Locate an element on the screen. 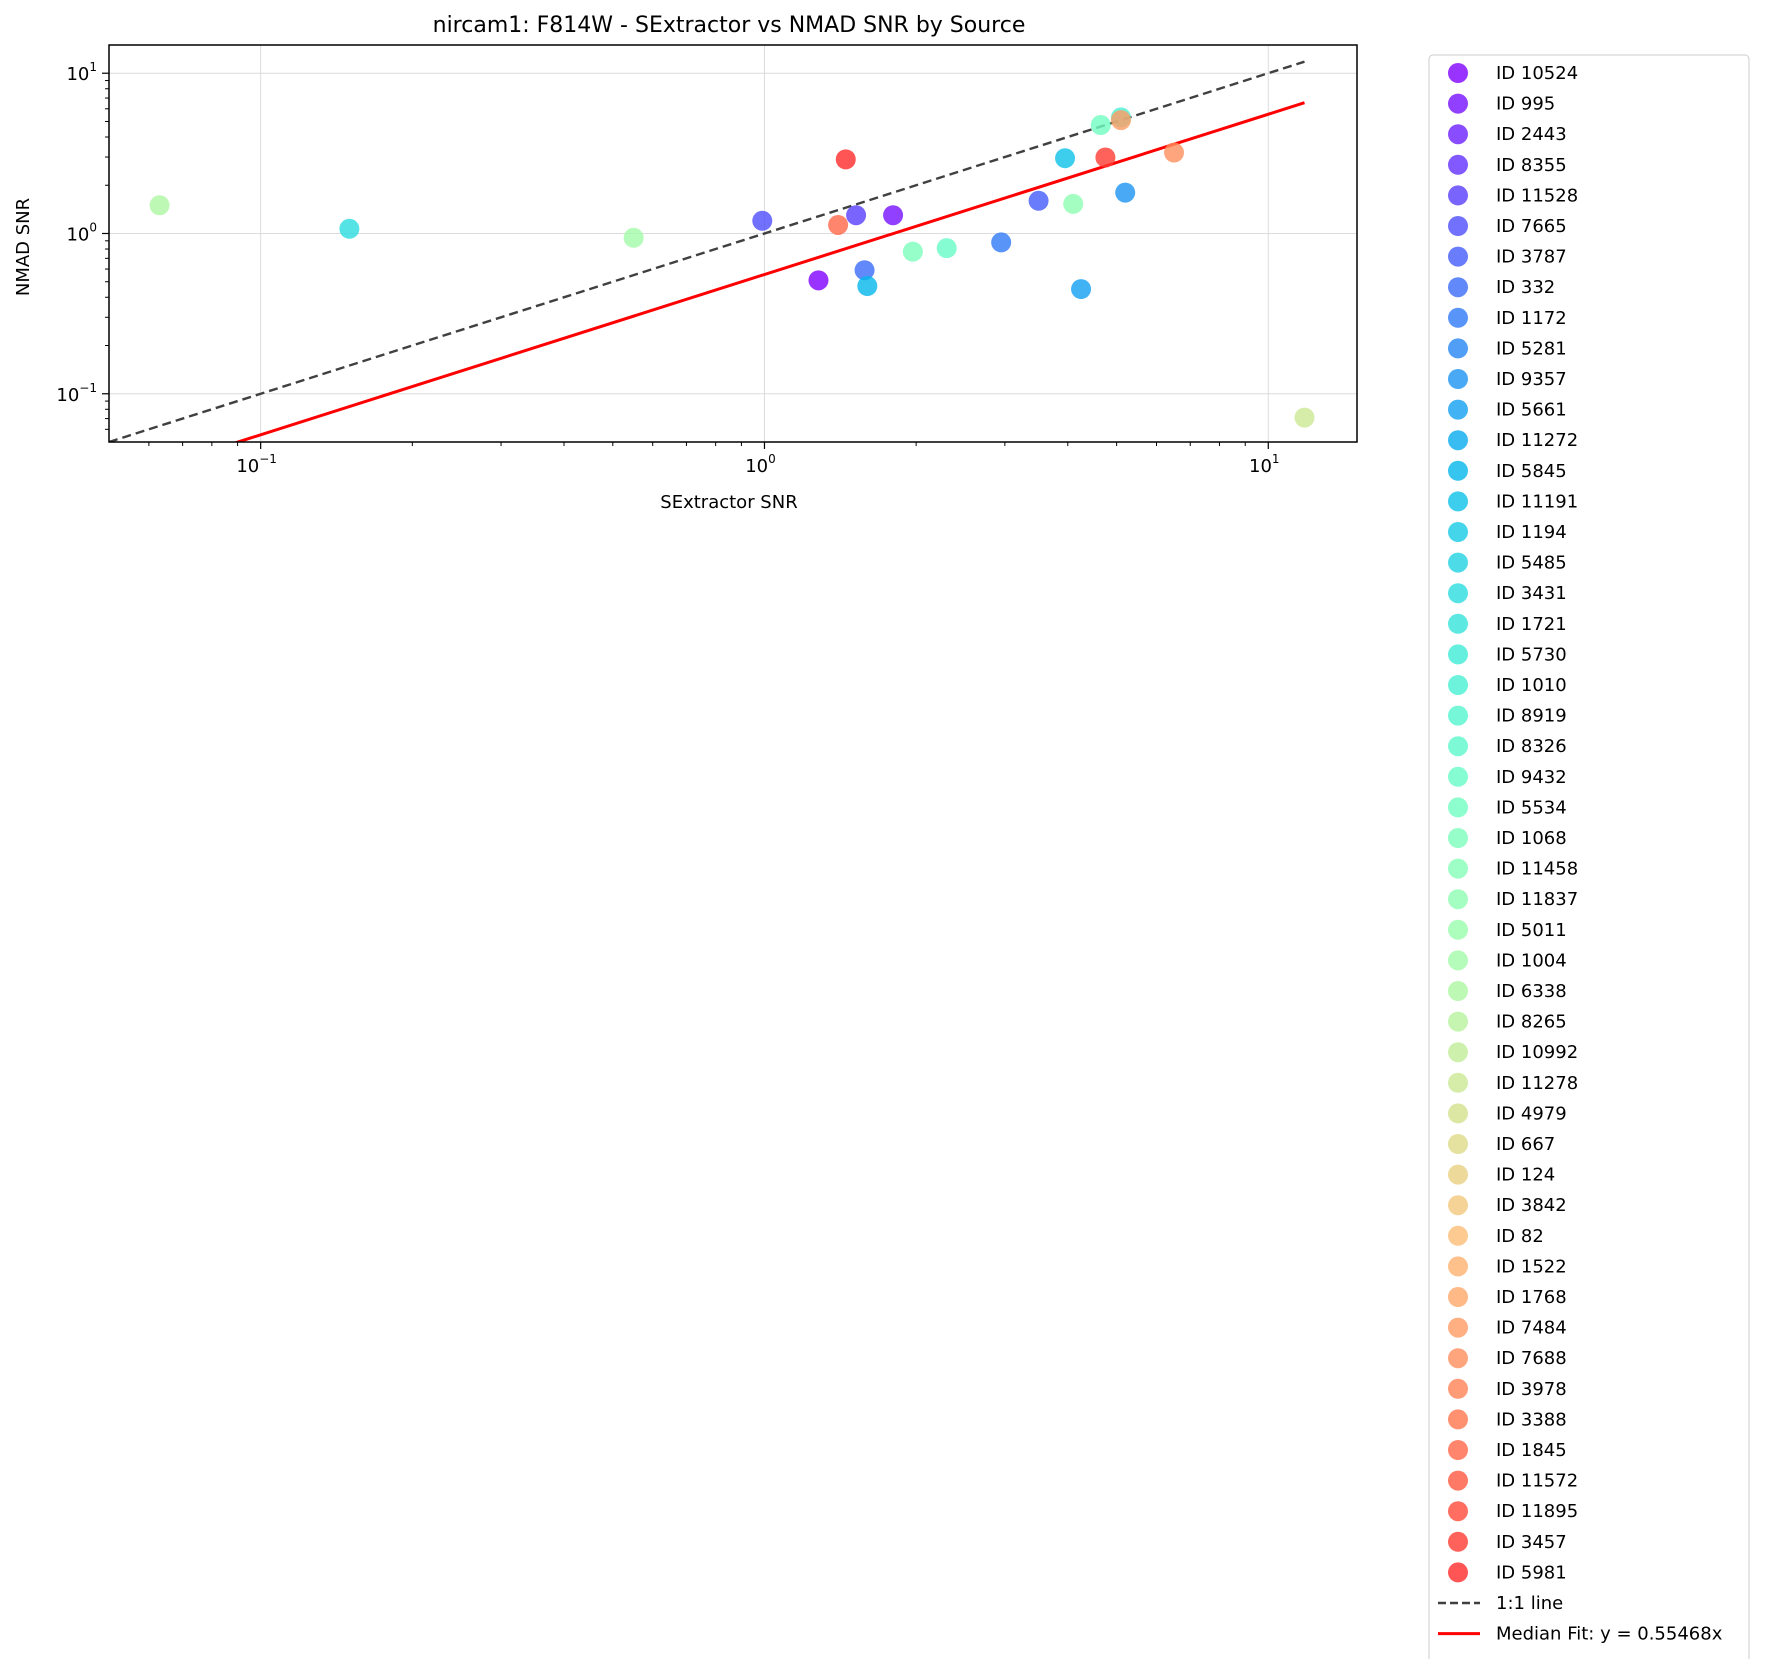  legend-label: ID 1522 is located at coordinates (1531, 1266).